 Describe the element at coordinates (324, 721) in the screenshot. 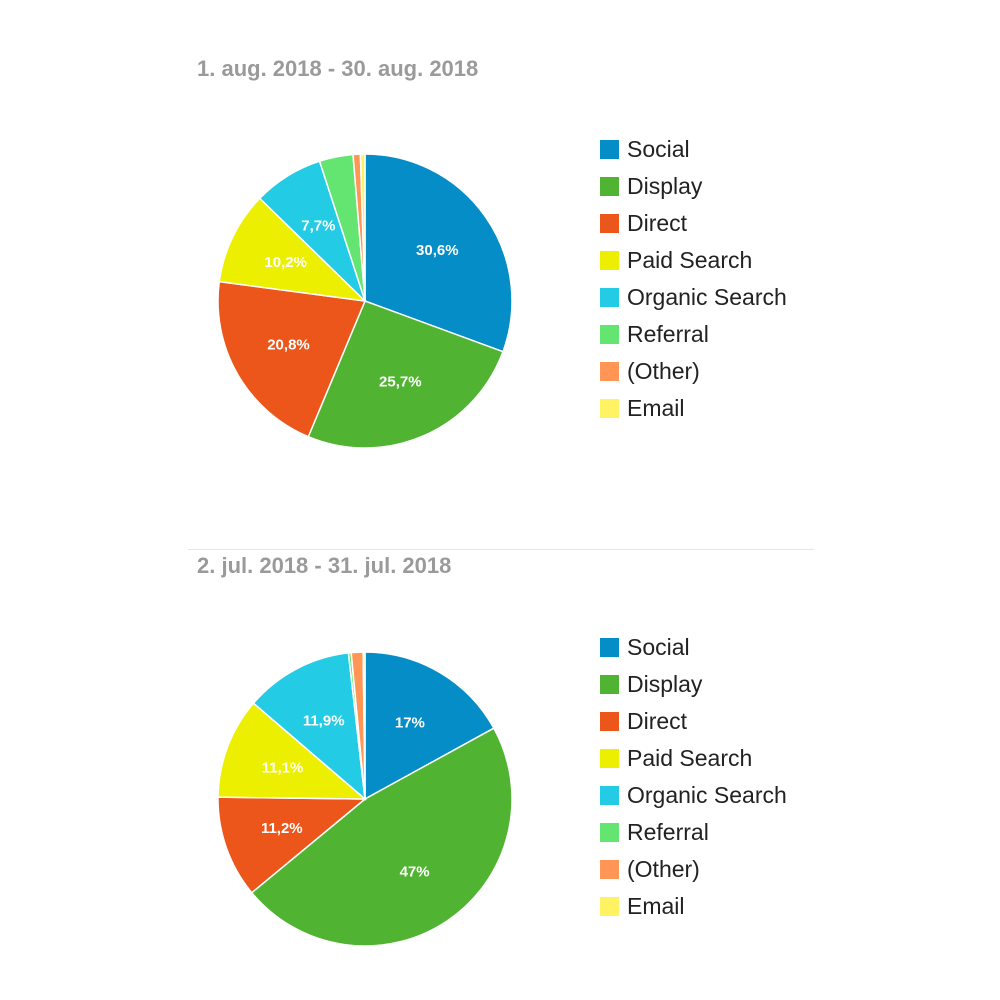

I see `slice-label-organic-search: 11,9%` at that location.